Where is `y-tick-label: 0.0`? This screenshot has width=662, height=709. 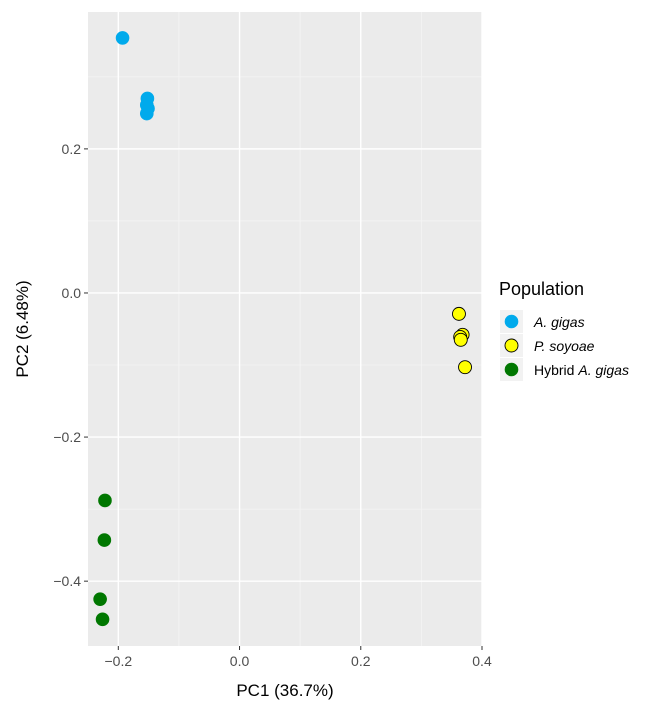
y-tick-label: 0.0 is located at coordinates (72, 293).